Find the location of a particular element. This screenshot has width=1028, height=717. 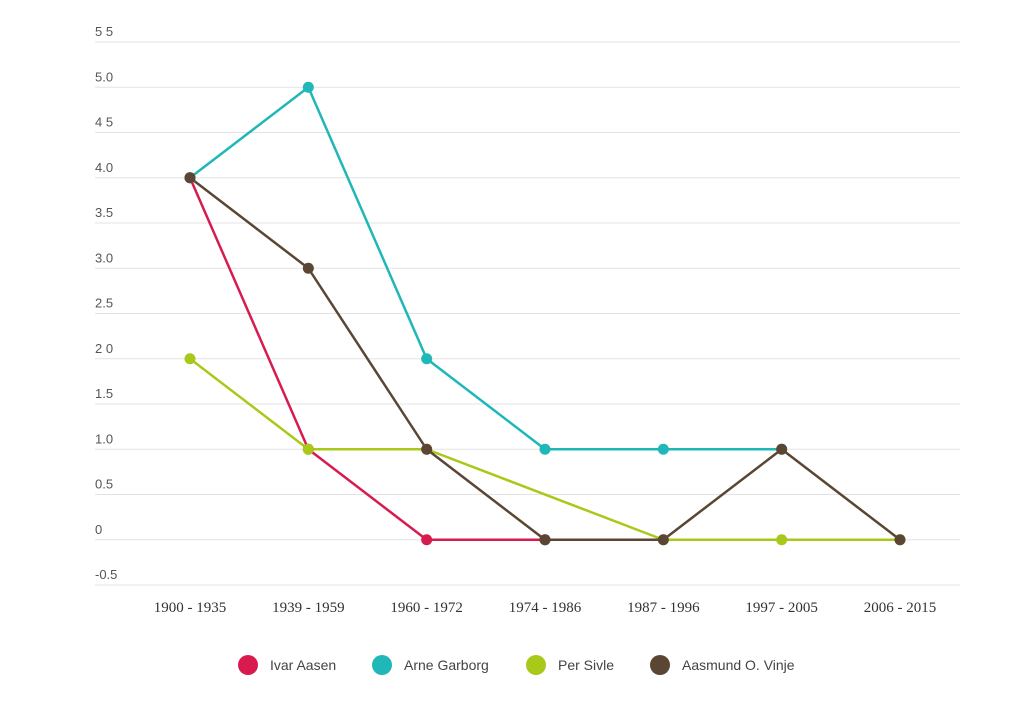

y-tick-label: 3.5 is located at coordinates (104, 212).